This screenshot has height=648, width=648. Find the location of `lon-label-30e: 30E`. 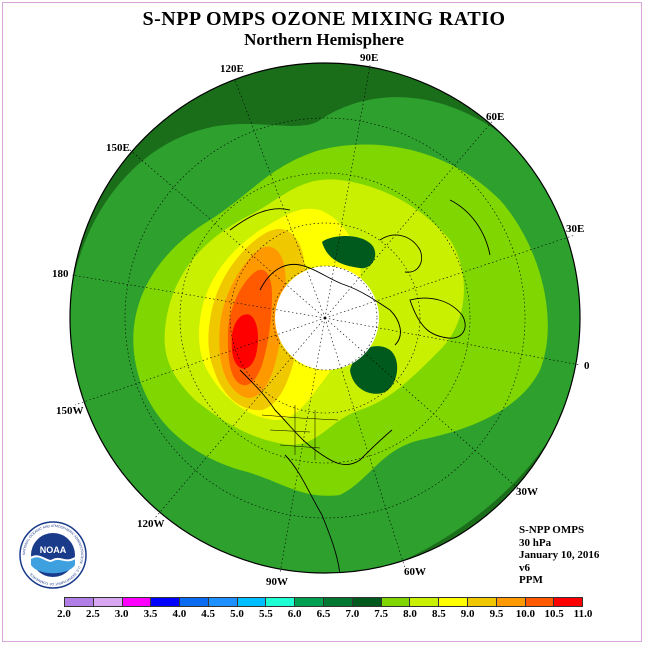

lon-label-30e: 30E is located at coordinates (575, 229).